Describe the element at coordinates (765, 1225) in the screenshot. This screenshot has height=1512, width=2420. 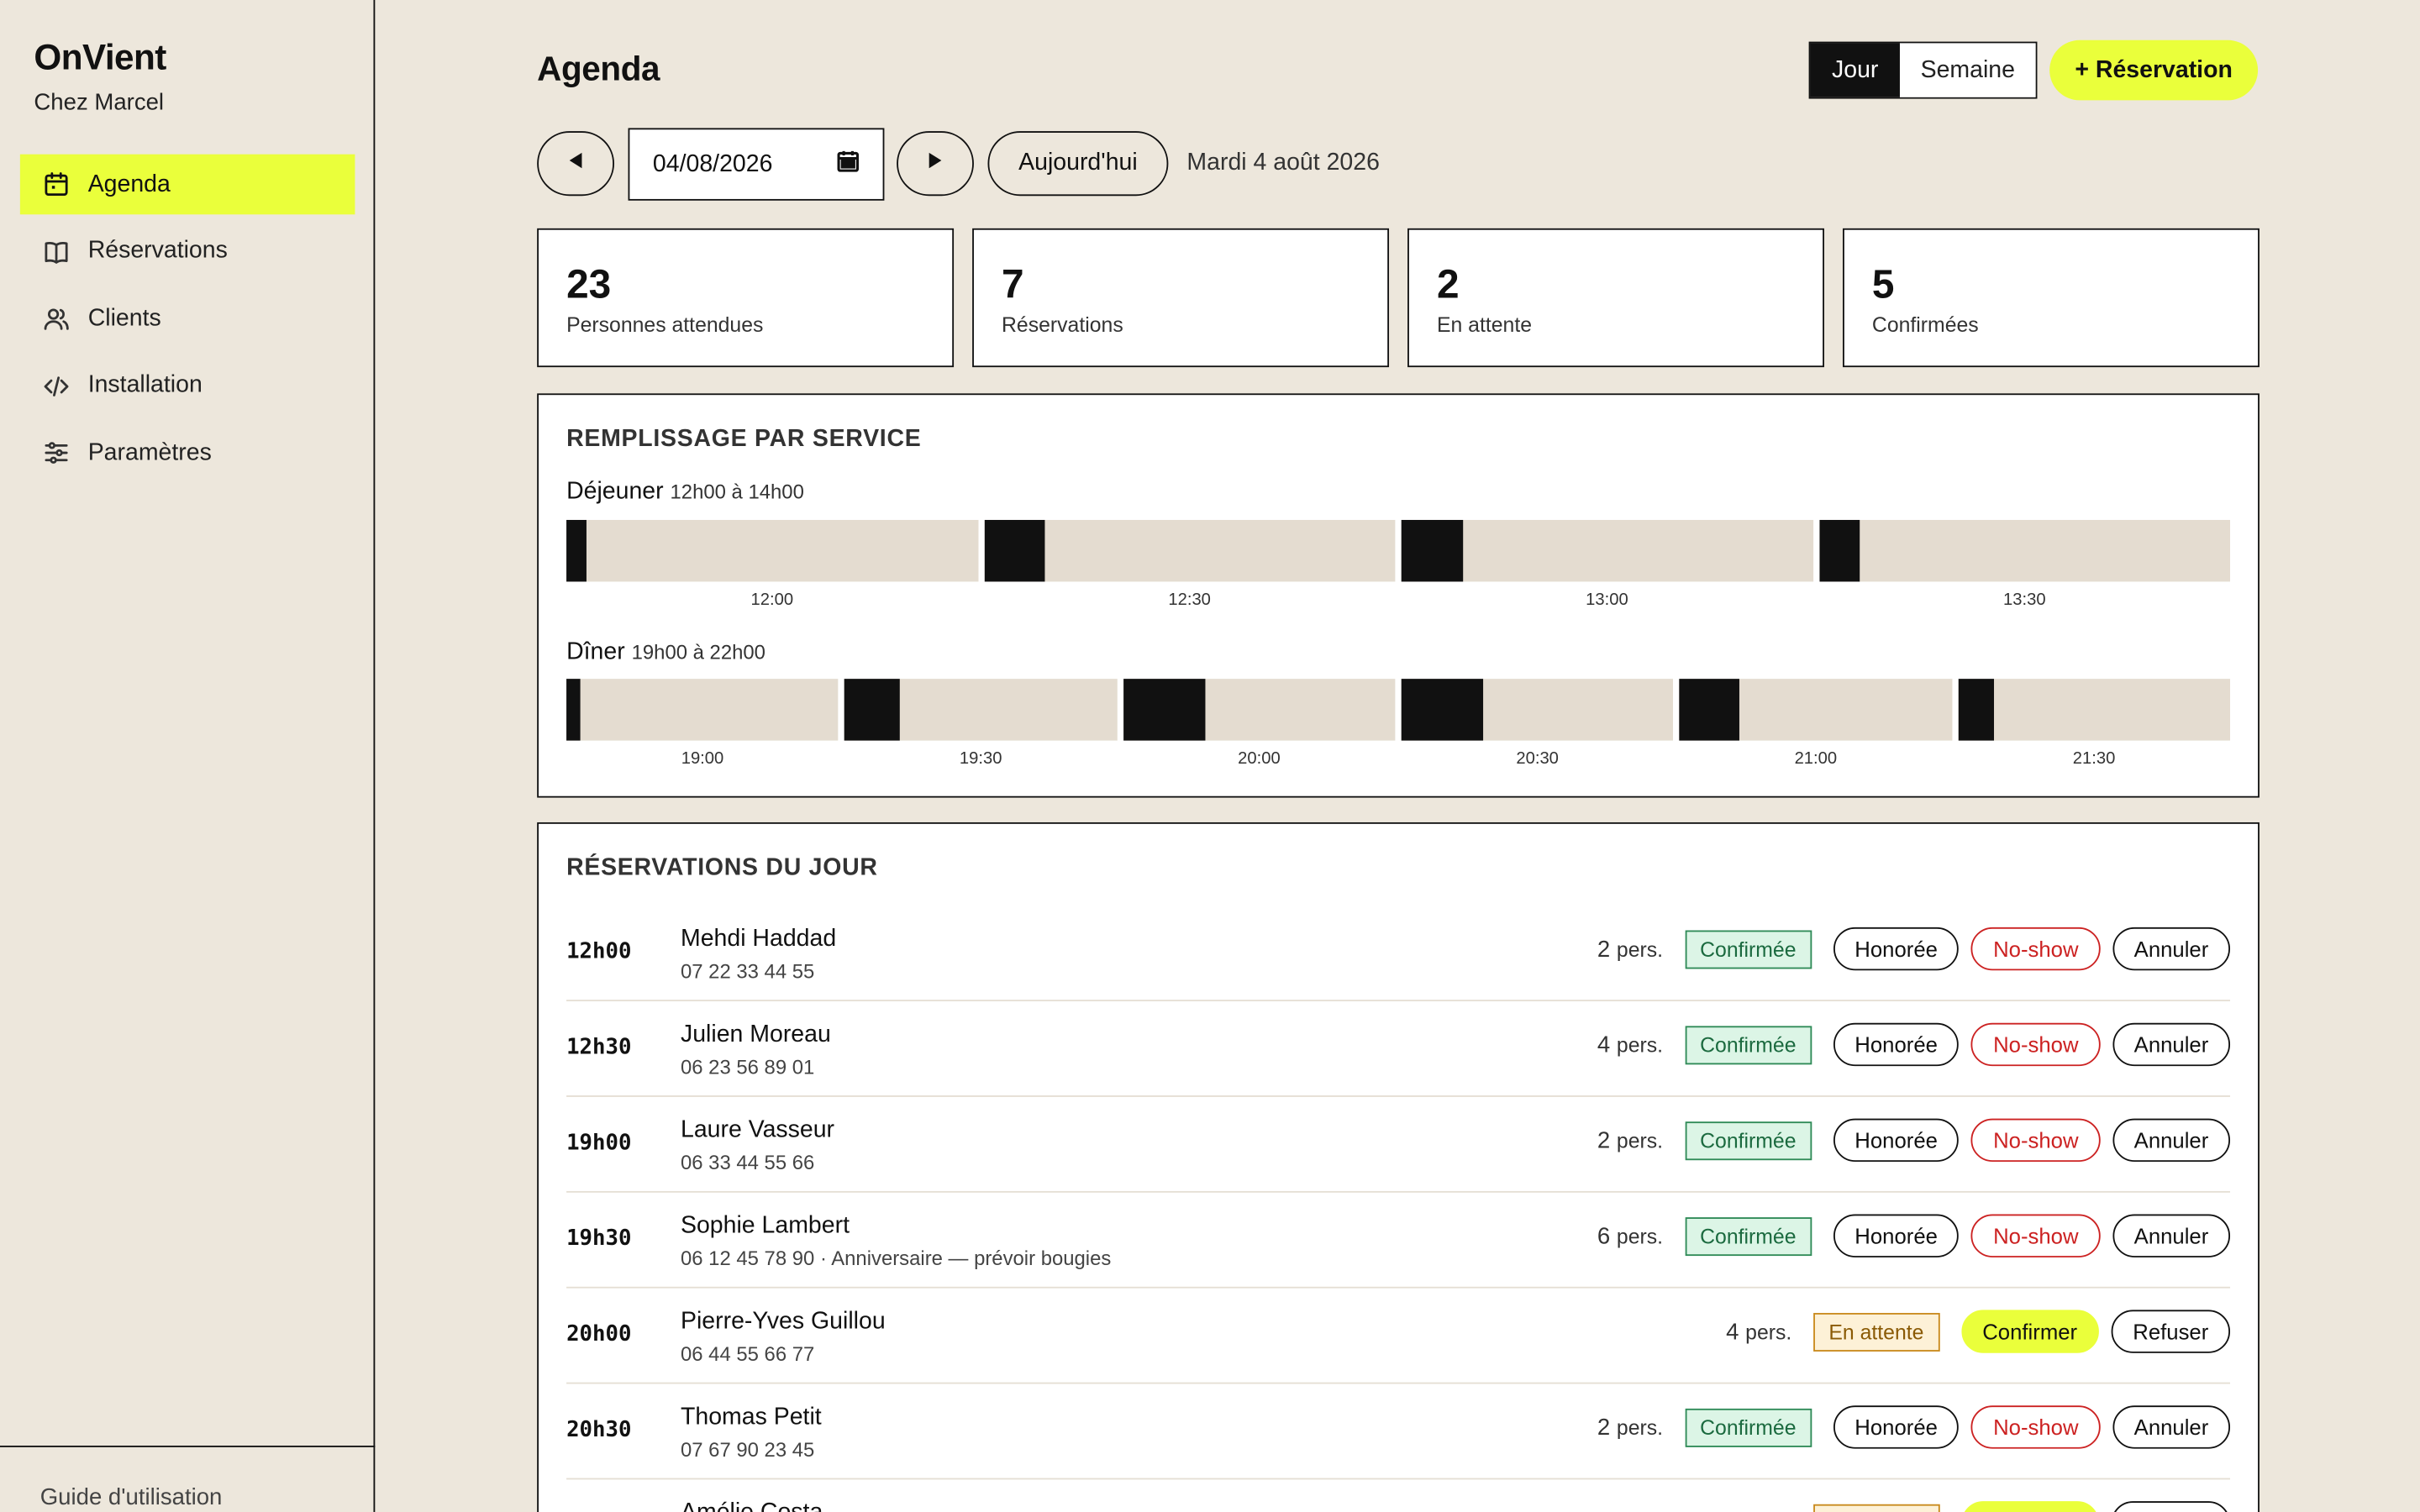
I see `reservation-name: Sophie Lambert` at that location.